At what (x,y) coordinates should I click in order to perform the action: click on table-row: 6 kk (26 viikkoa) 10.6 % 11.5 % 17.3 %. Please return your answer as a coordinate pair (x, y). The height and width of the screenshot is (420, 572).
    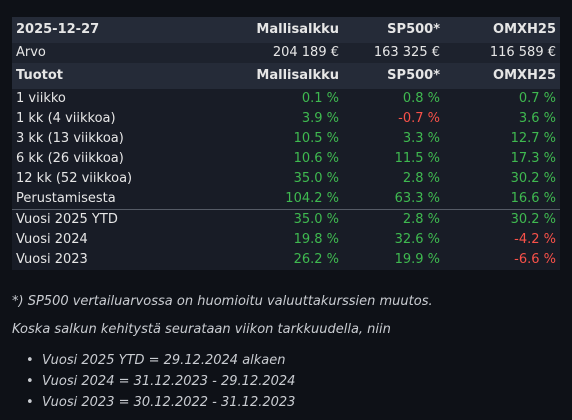
    Looking at the image, I should click on (286, 159).